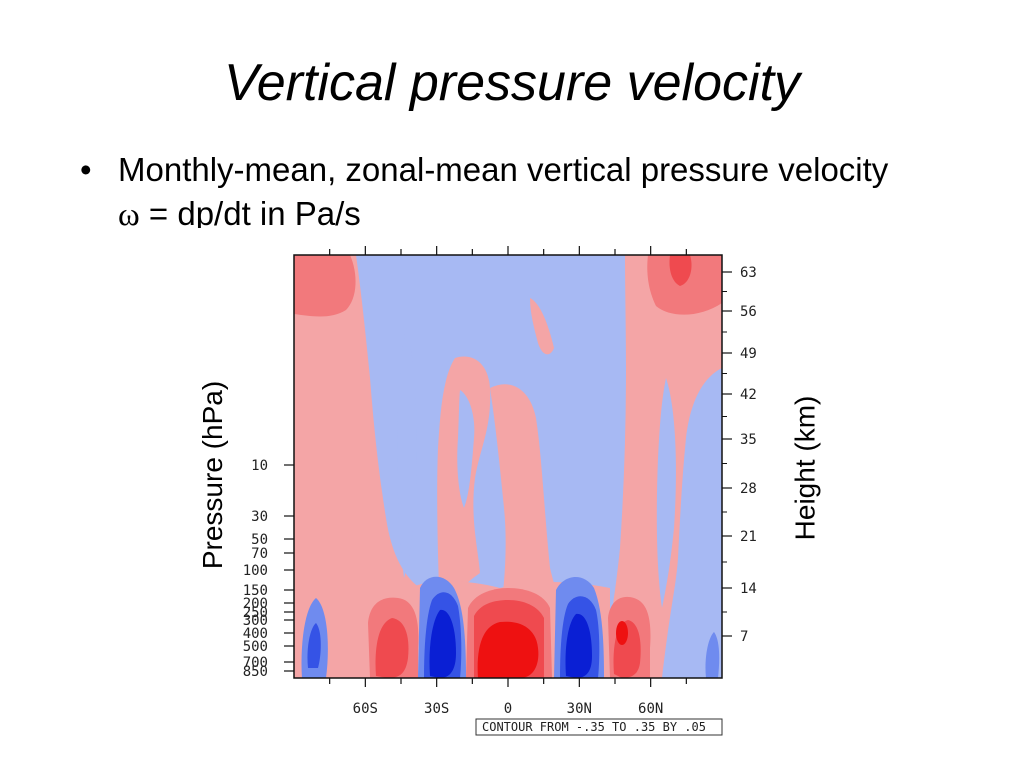 This screenshot has height=768, width=1024. What do you see at coordinates (748, 537) in the screenshot?
I see `y-tick-label-right: 21` at bounding box center [748, 537].